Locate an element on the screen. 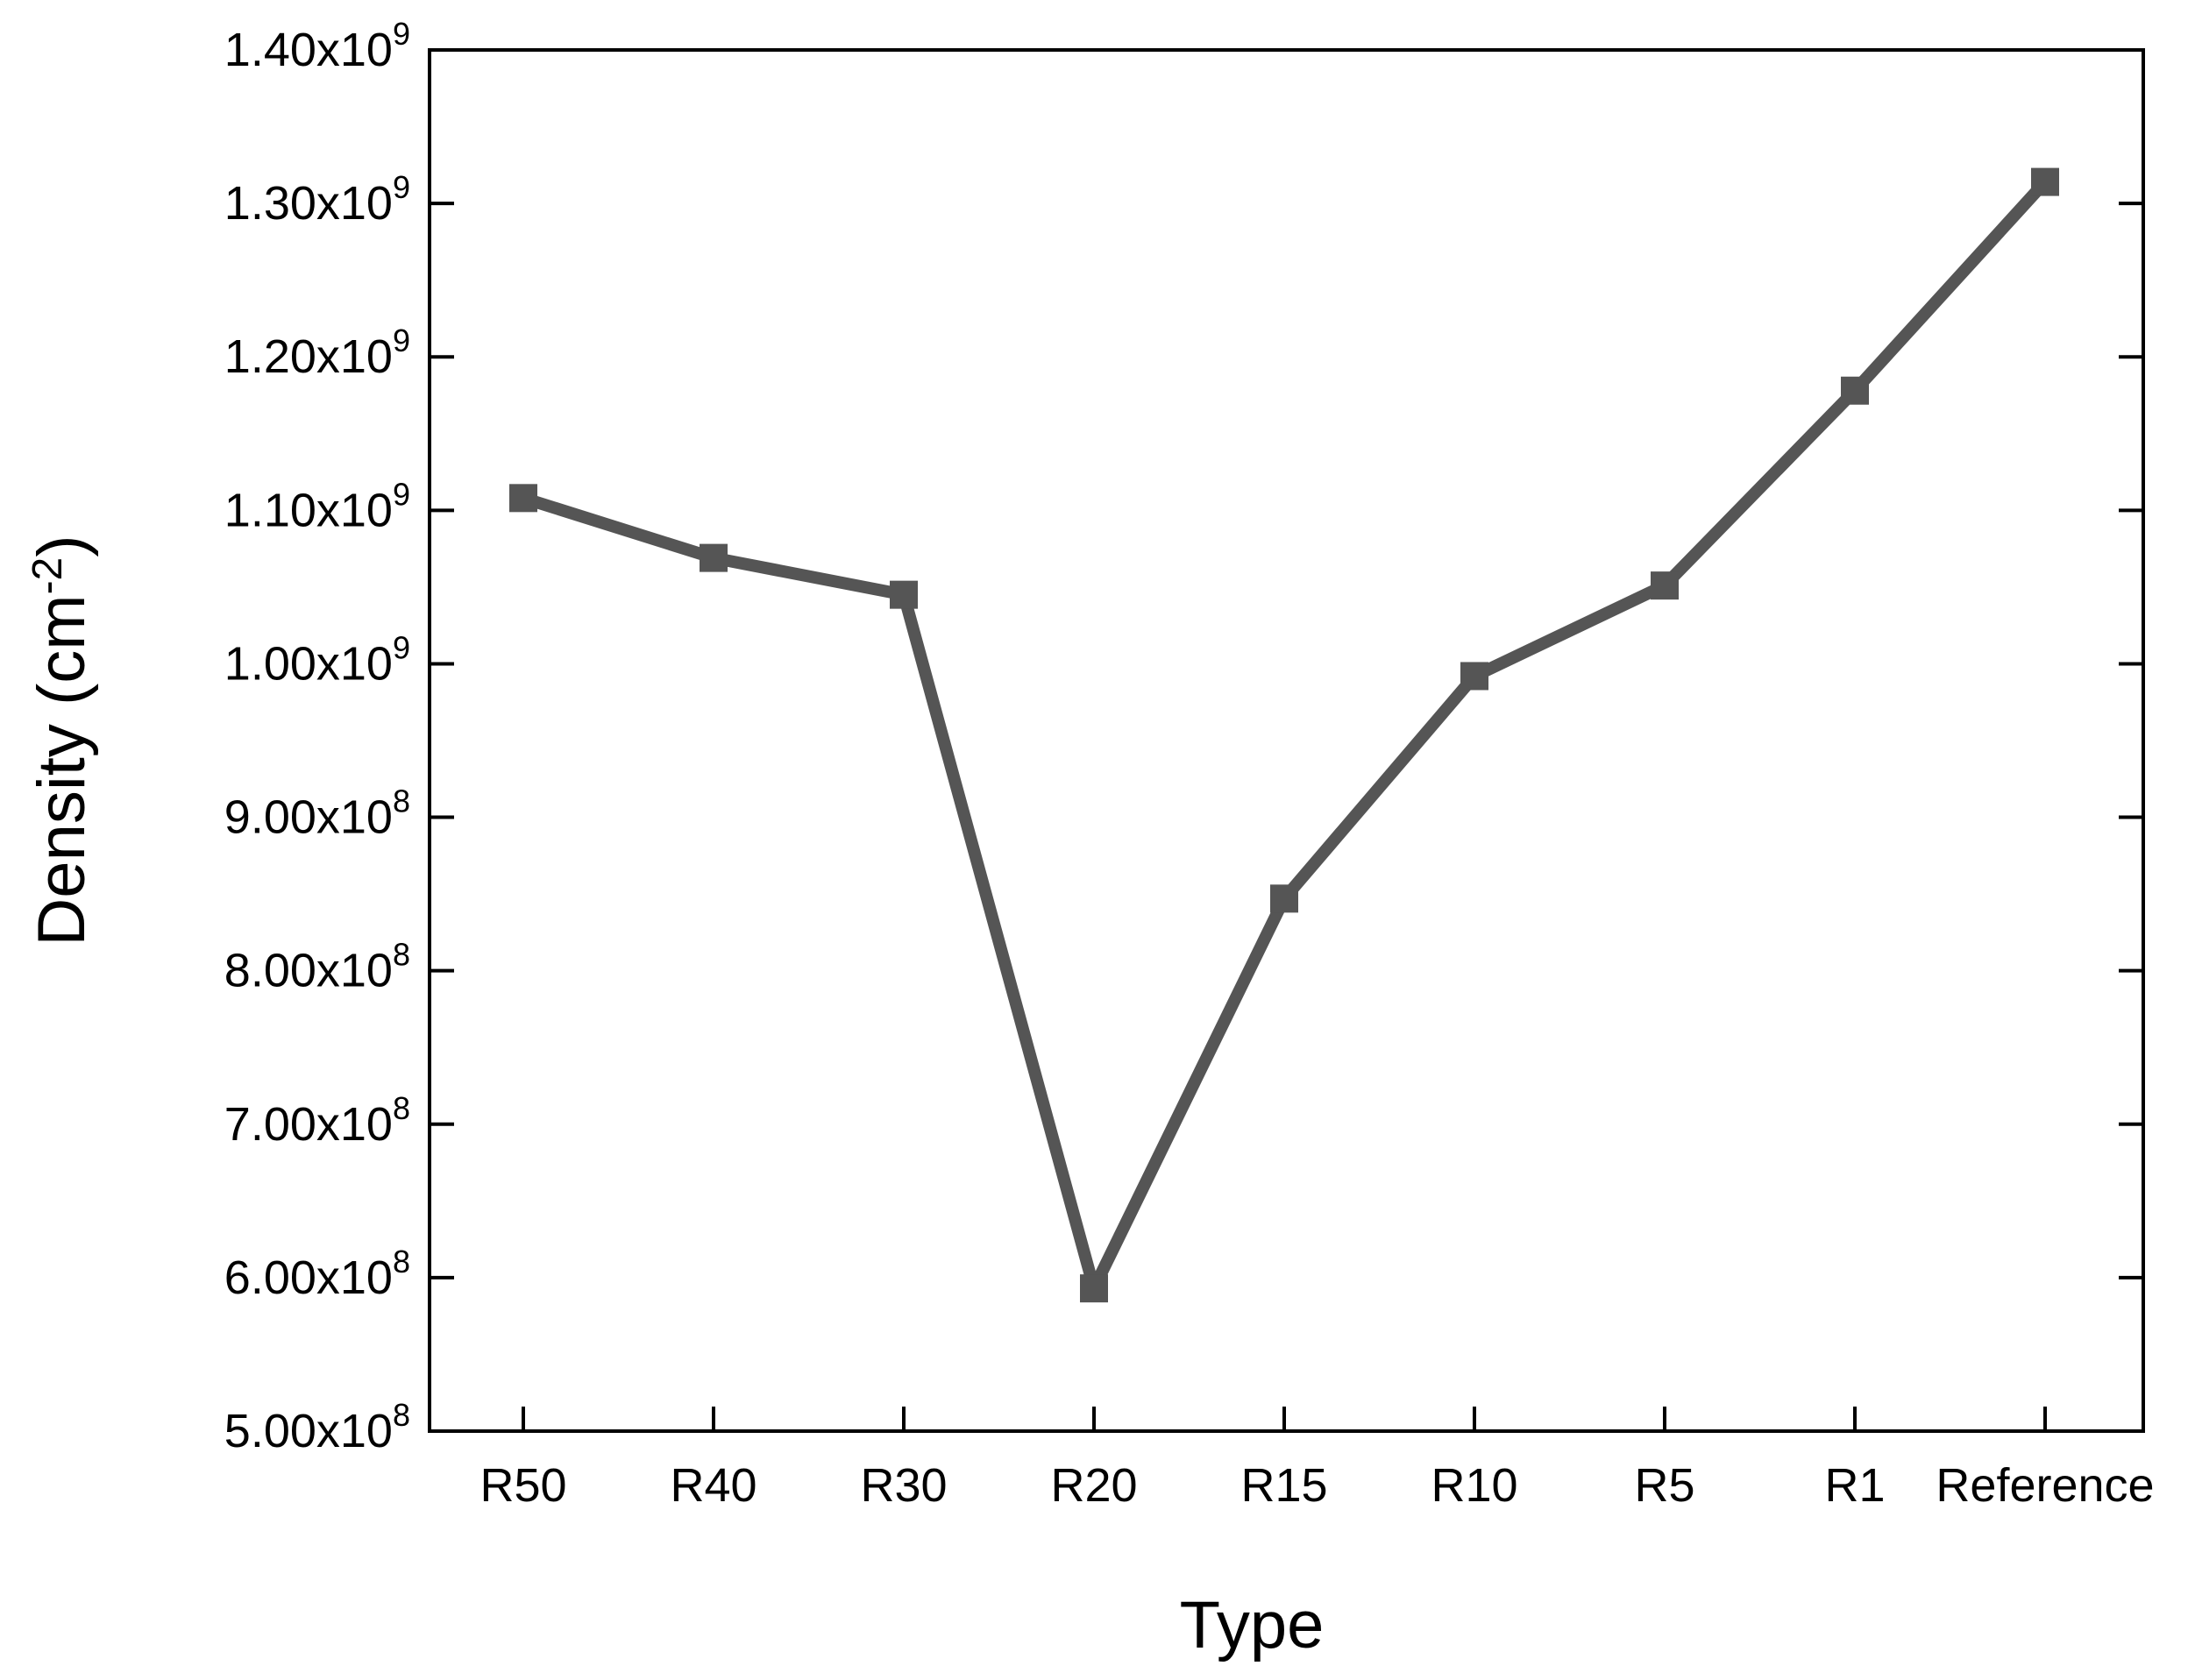 The image size is (2195, 1680). x-tick-label: R20 is located at coordinates (1093, 1485).